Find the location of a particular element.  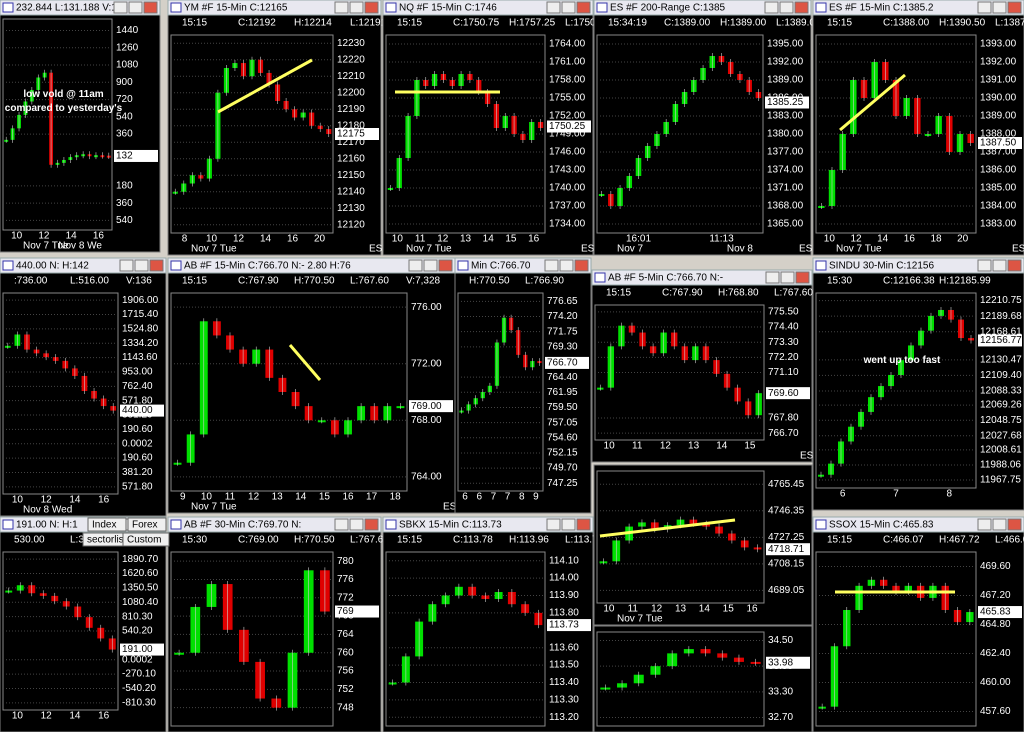

y-tick-label: 12230 is located at coordinates (351, 43).